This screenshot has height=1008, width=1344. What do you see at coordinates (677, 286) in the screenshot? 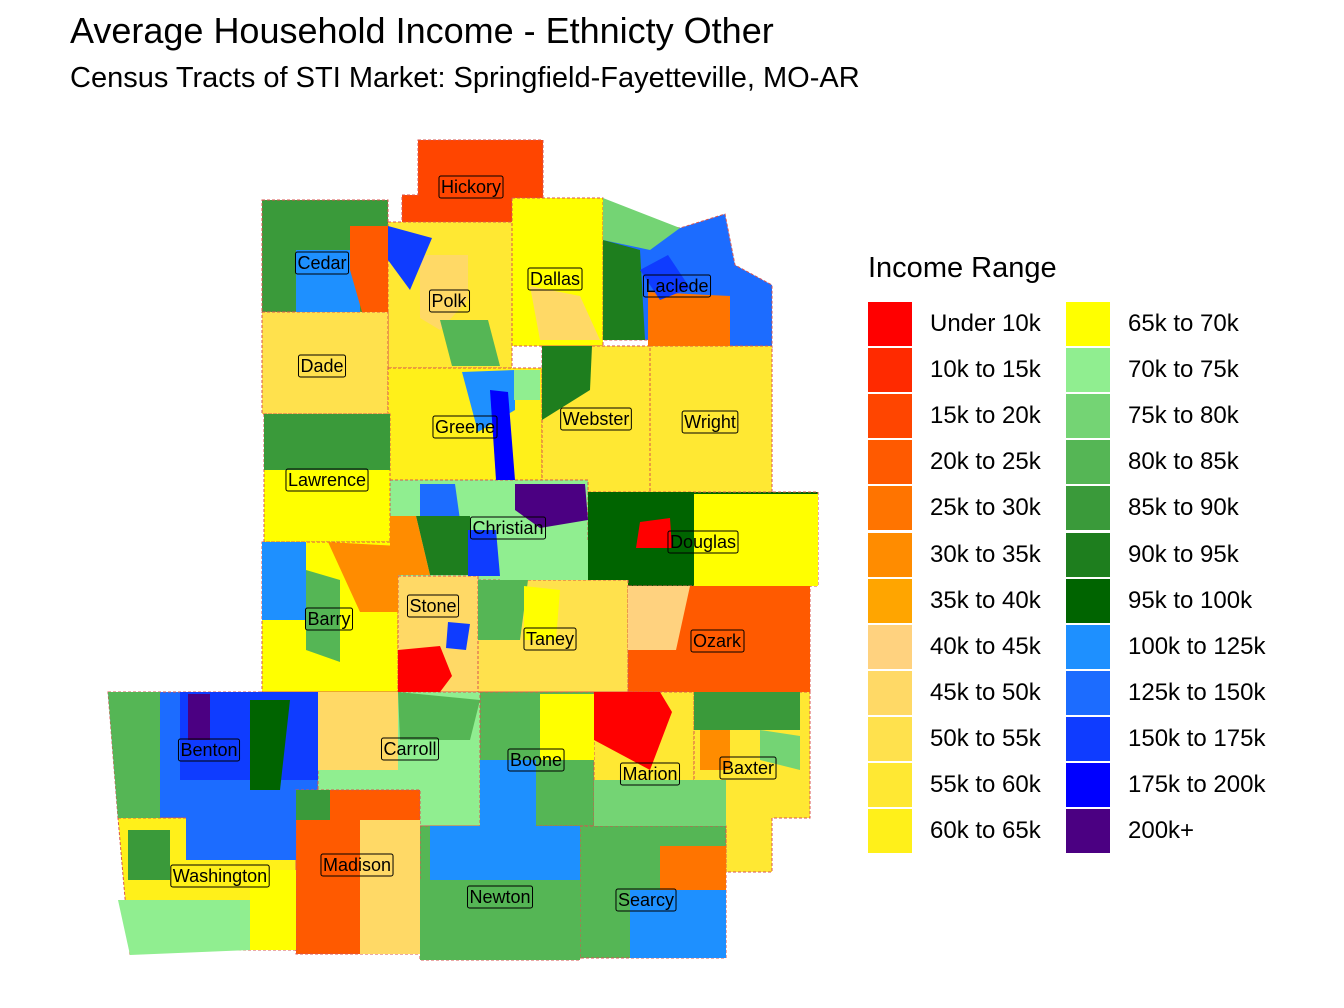
I see `county-label-laclede: Laclede` at bounding box center [677, 286].